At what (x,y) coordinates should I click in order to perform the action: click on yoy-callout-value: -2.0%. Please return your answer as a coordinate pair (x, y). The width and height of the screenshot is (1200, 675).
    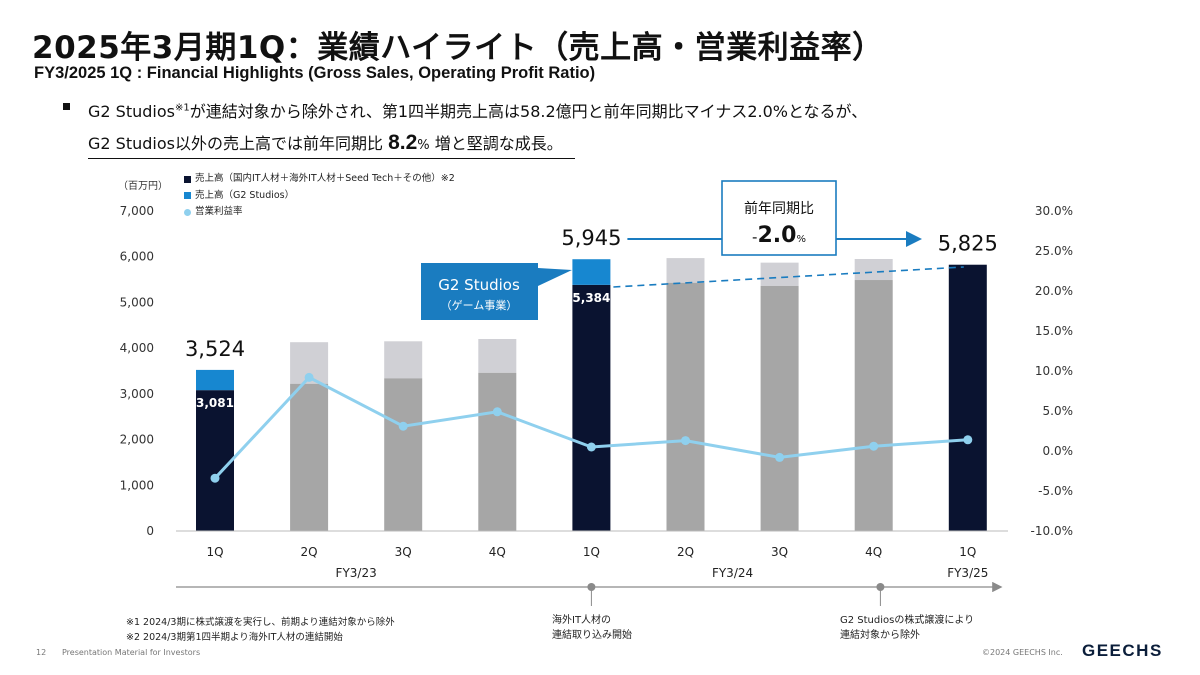
    Looking at the image, I should click on (779, 235).